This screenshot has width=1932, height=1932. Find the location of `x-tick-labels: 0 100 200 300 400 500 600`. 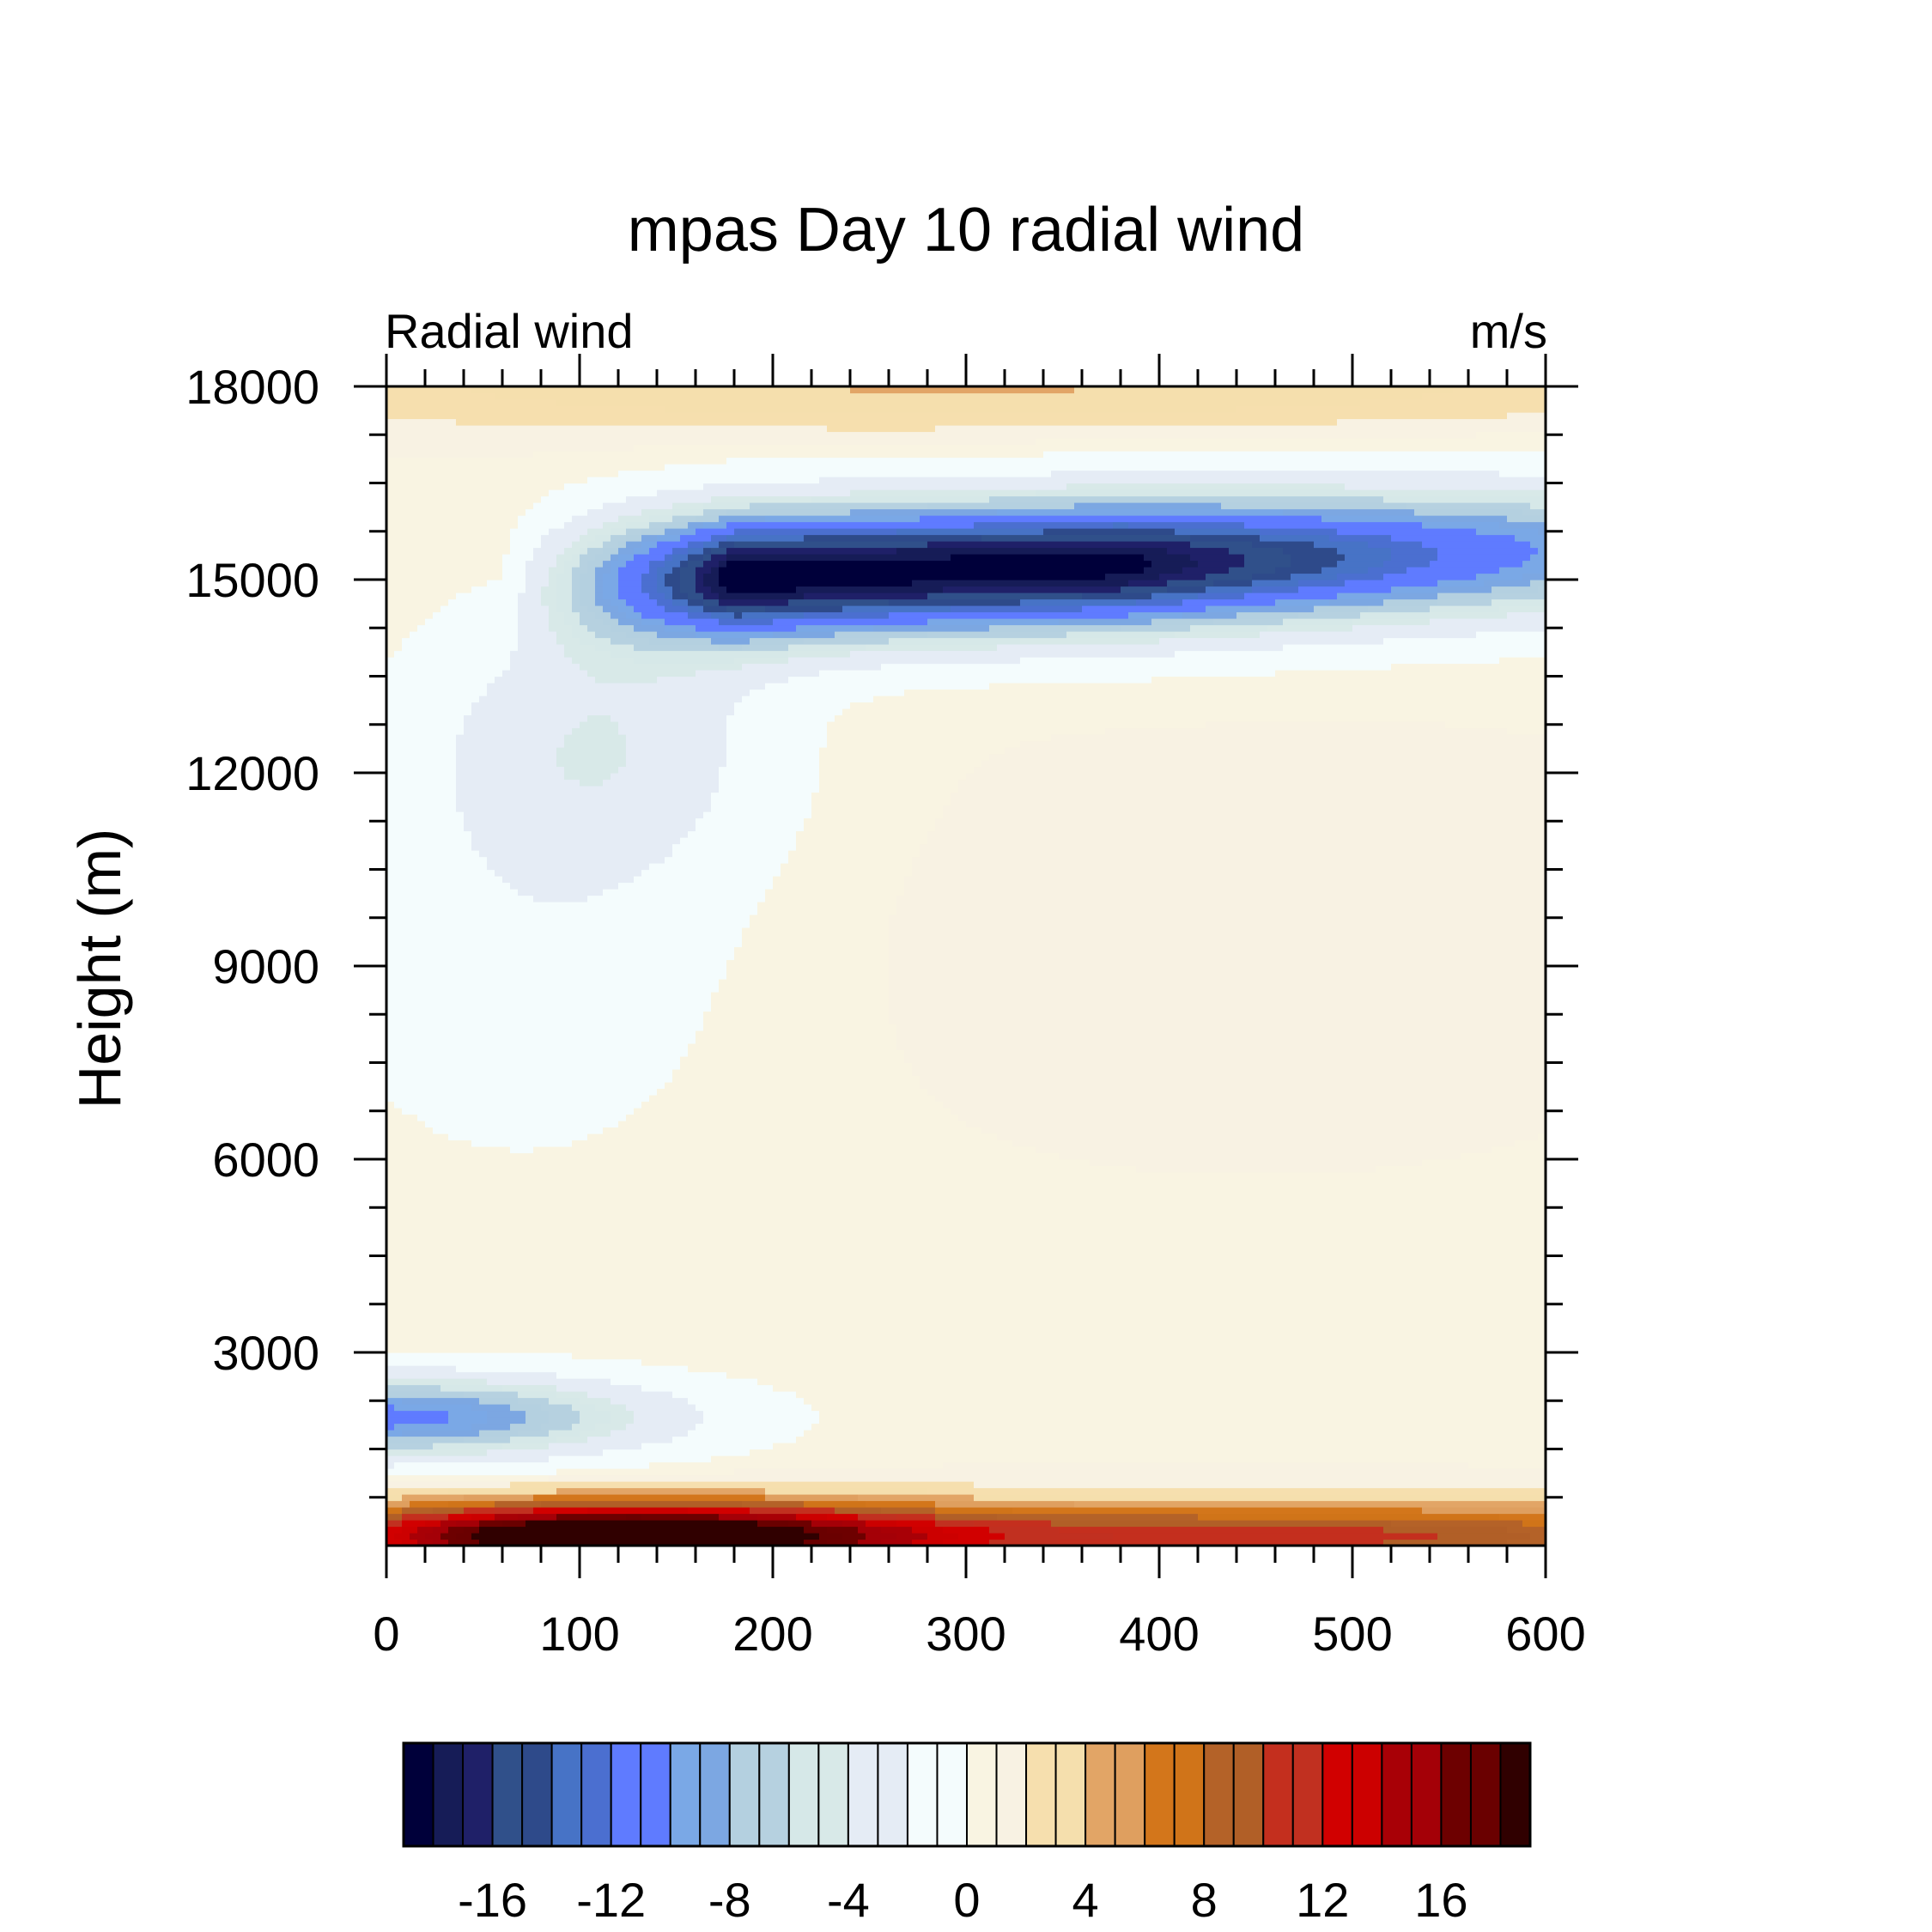

x-tick-labels: 0 100 200 300 400 500 600 is located at coordinates (979, 1634).